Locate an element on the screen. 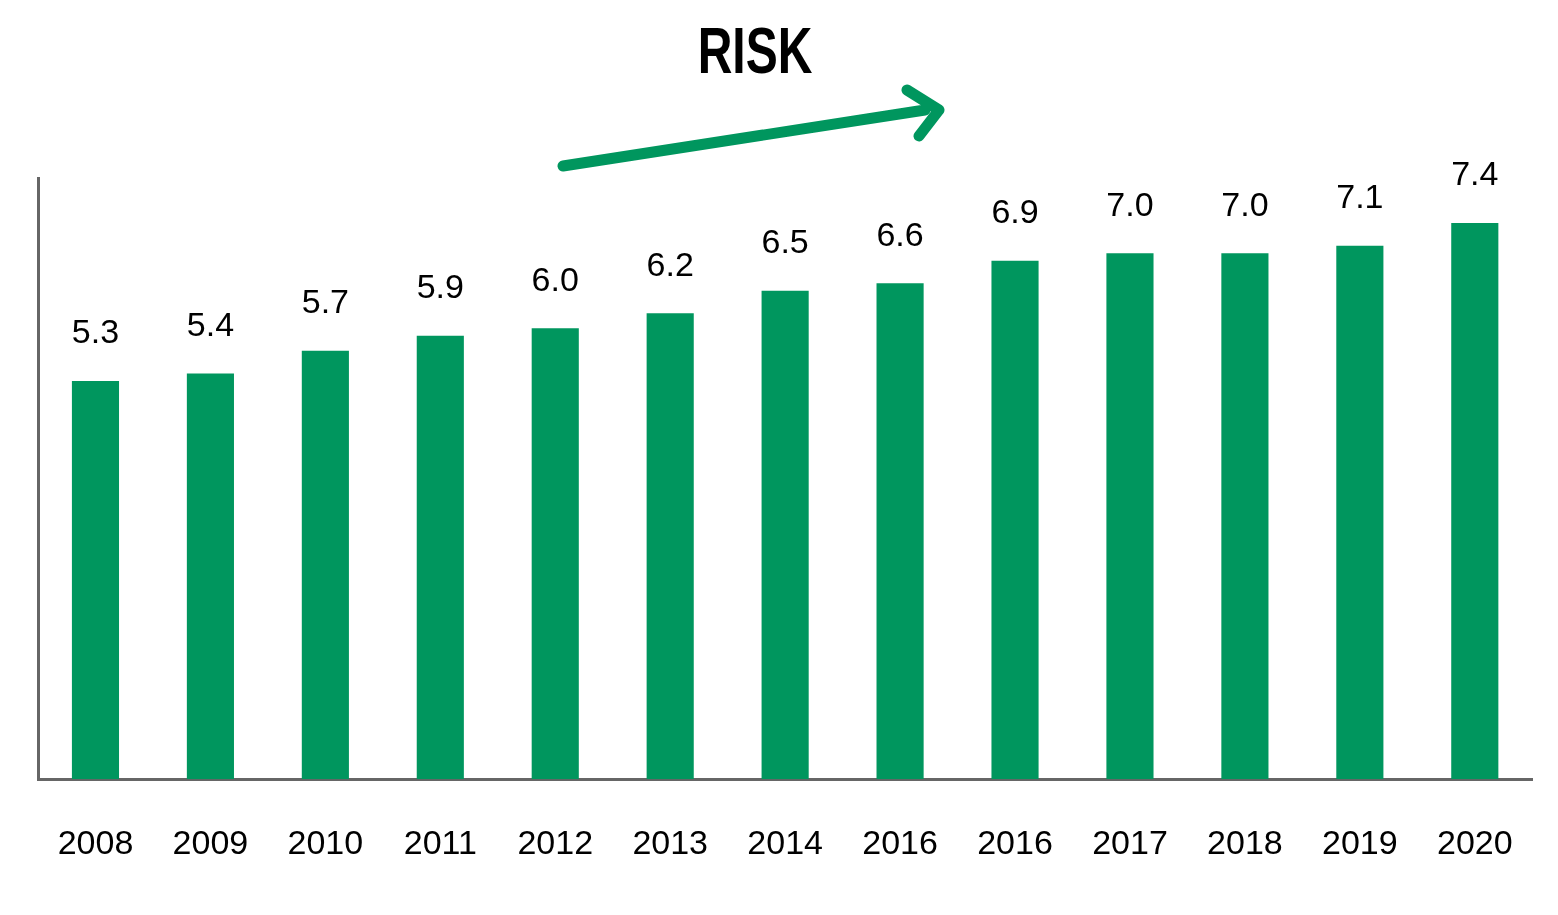 The height and width of the screenshot is (915, 1558). data-label: 6.2 is located at coordinates (670, 263).